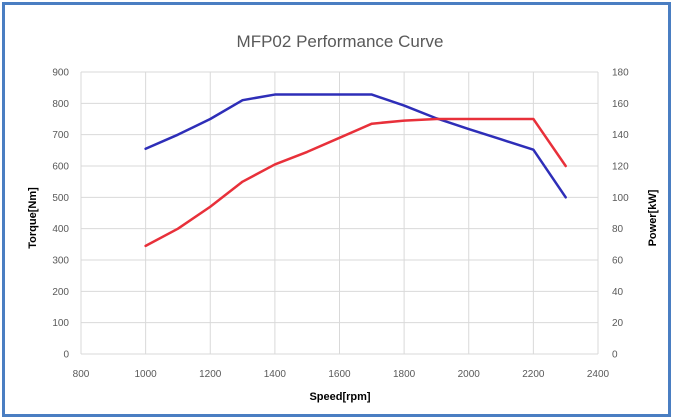 The height and width of the screenshot is (419, 673). What do you see at coordinates (60, 198) in the screenshot?
I see `y-tick-label: 500` at bounding box center [60, 198].